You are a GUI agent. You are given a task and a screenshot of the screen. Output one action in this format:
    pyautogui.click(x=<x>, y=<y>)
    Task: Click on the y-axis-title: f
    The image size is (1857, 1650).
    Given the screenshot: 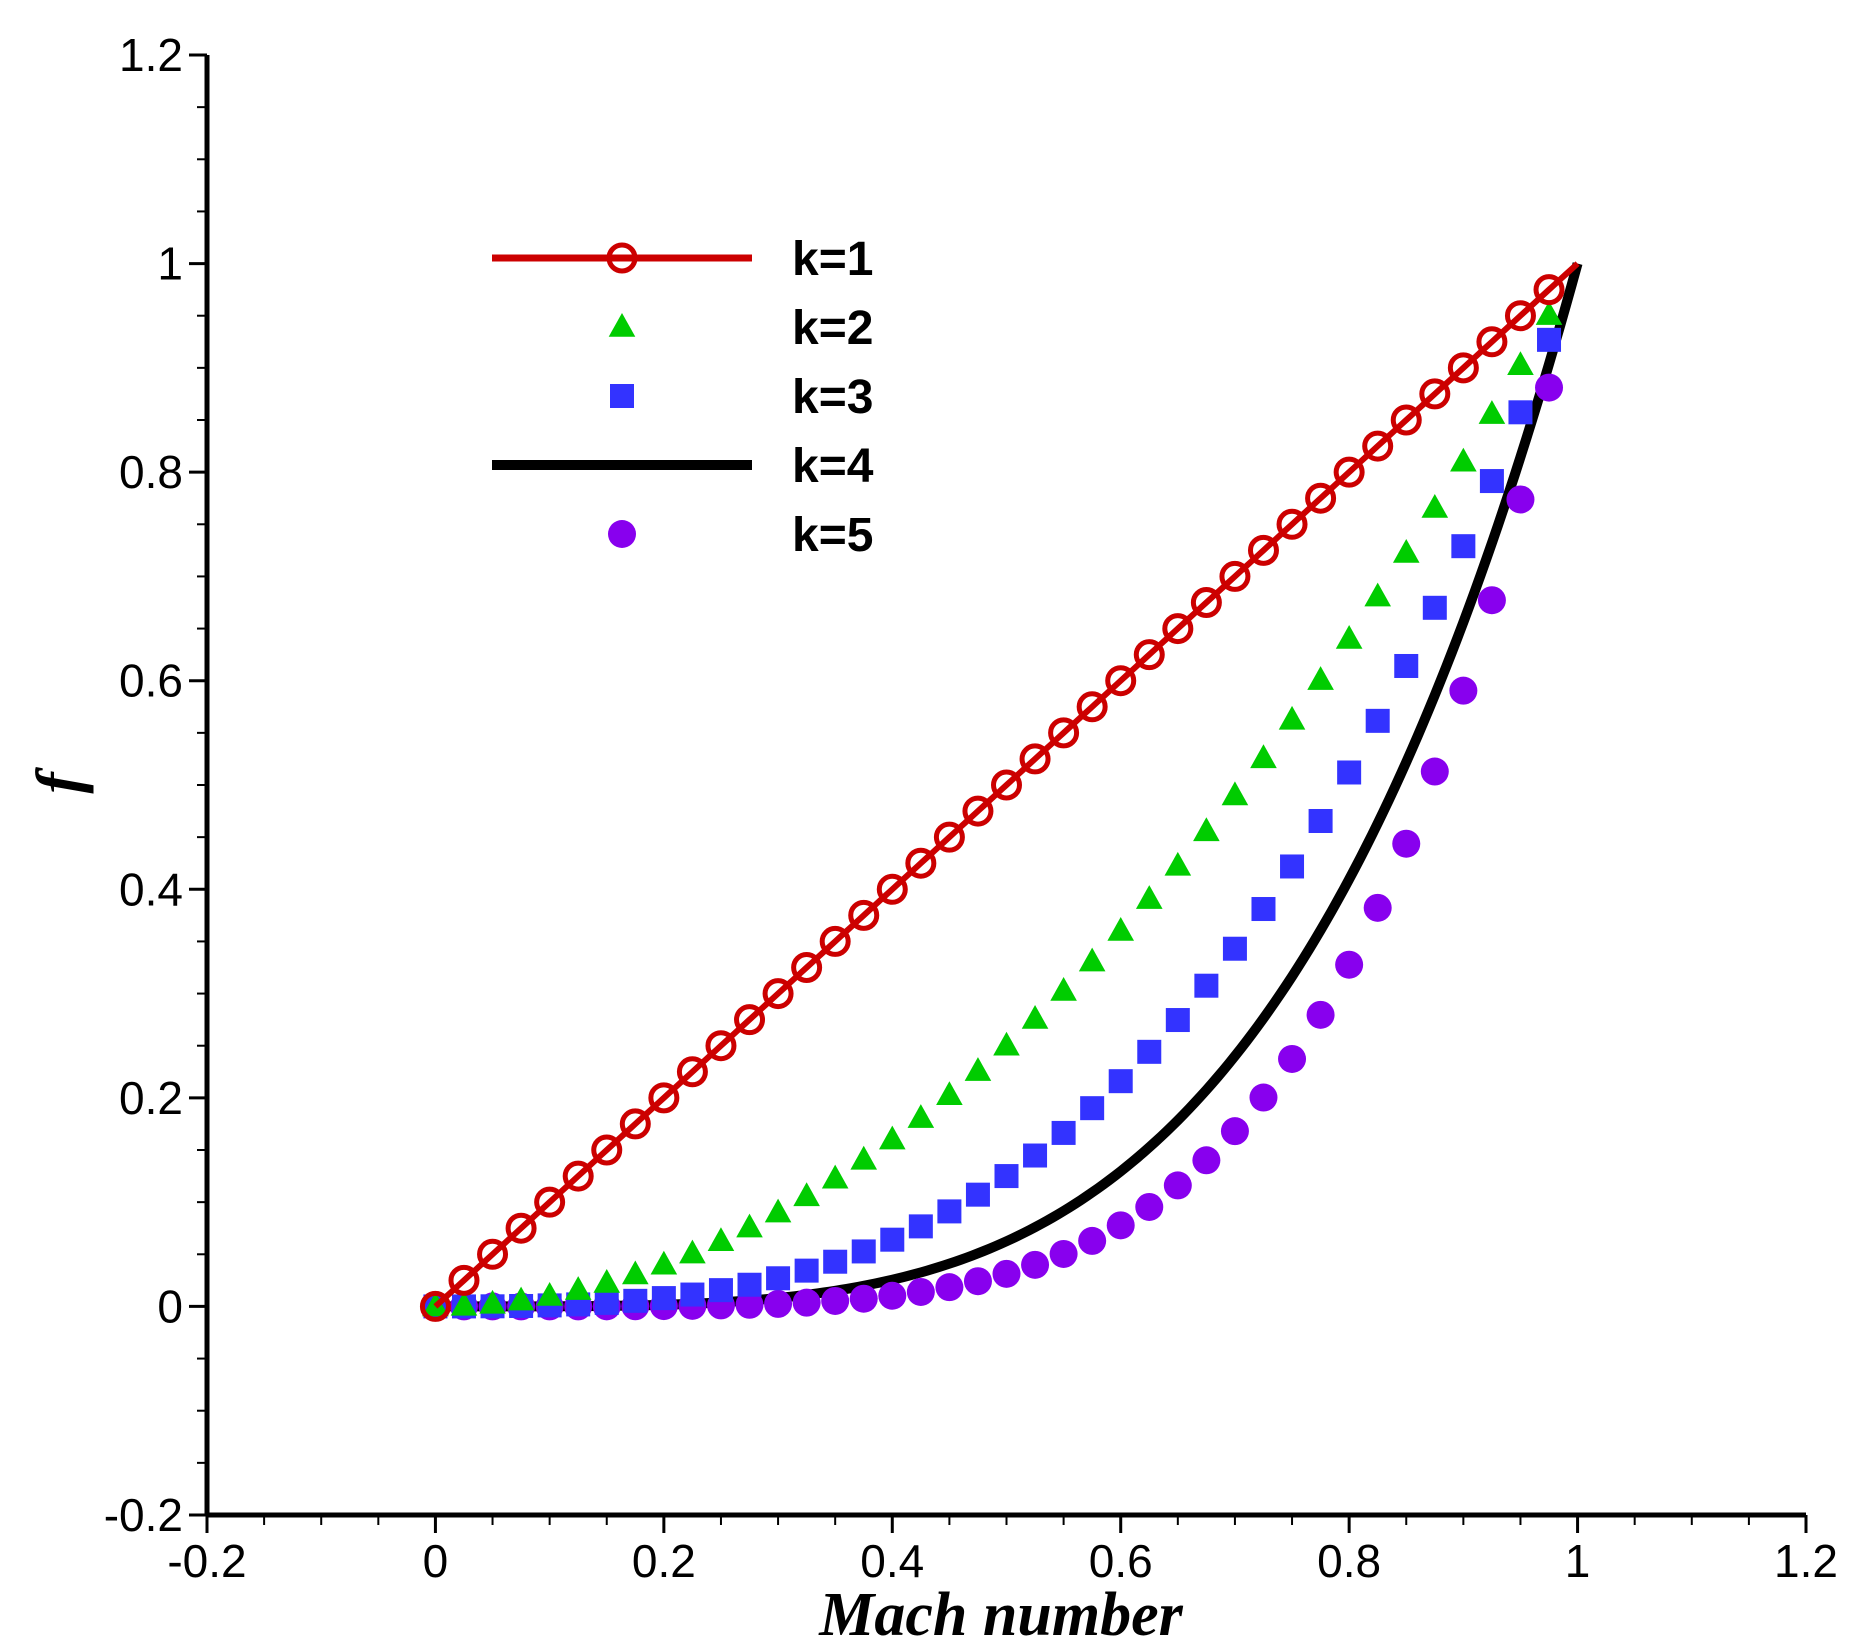 What is the action you would take?
    pyautogui.click(x=58, y=780)
    